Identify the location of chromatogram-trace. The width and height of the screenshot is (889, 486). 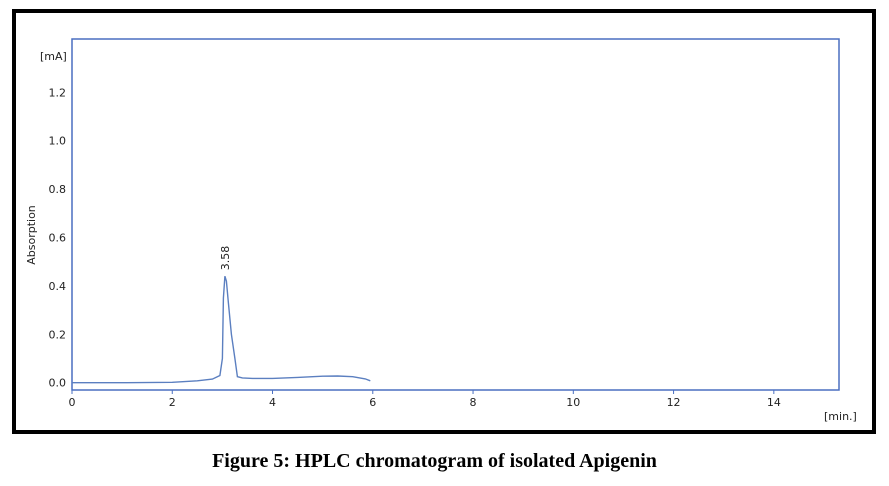
(221, 329).